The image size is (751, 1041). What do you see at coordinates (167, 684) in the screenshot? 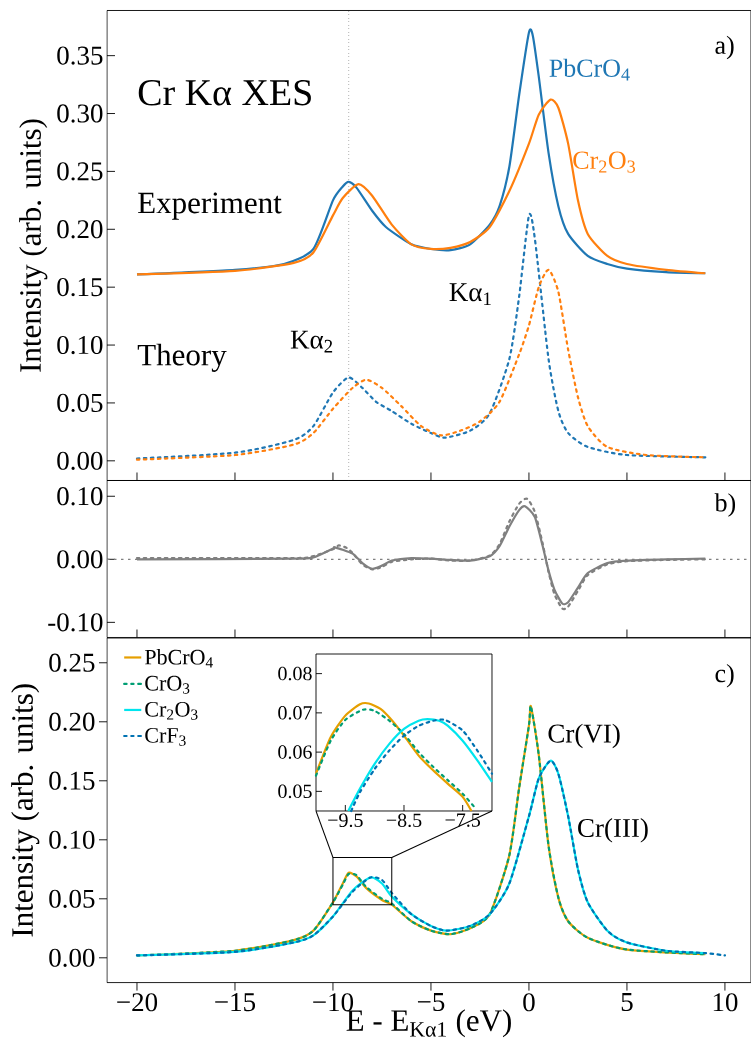
I see `legend-label: CrO$_{3}$` at bounding box center [167, 684].